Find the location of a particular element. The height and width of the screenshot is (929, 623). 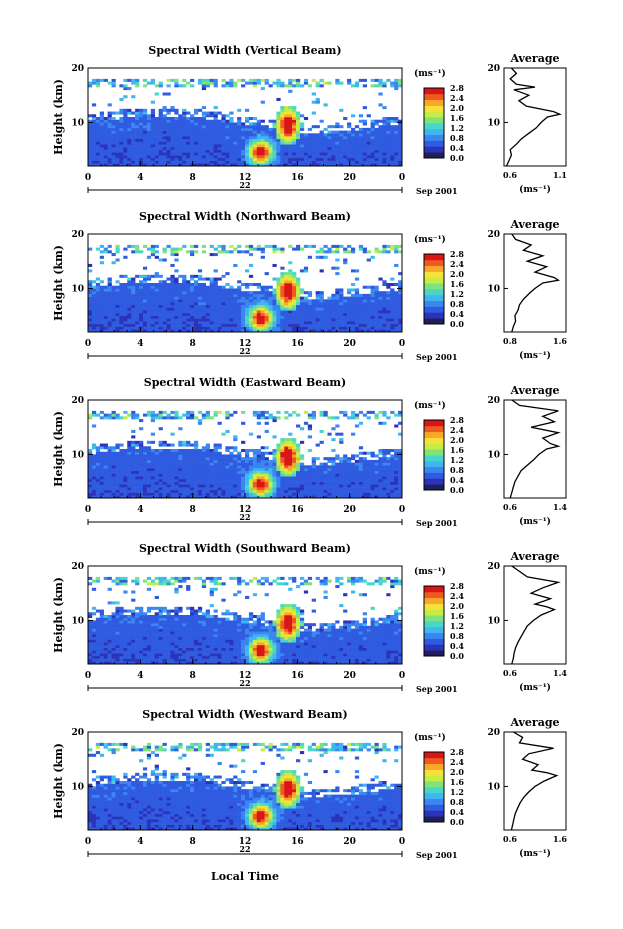

average-profile-line is located at coordinates (533, 117).